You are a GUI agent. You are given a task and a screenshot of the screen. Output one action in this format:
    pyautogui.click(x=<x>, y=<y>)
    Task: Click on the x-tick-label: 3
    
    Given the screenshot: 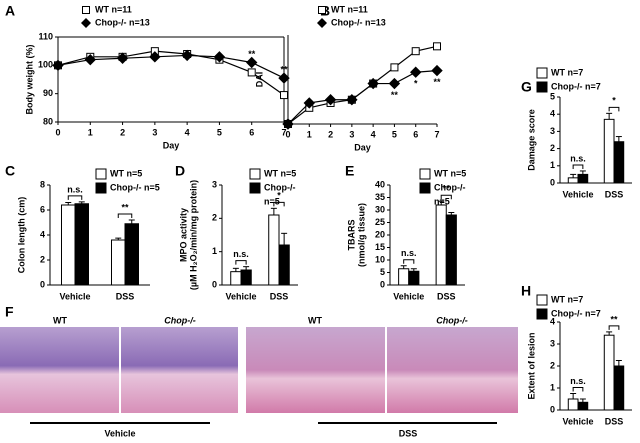 What is the action you would take?
    pyautogui.click(x=154, y=132)
    